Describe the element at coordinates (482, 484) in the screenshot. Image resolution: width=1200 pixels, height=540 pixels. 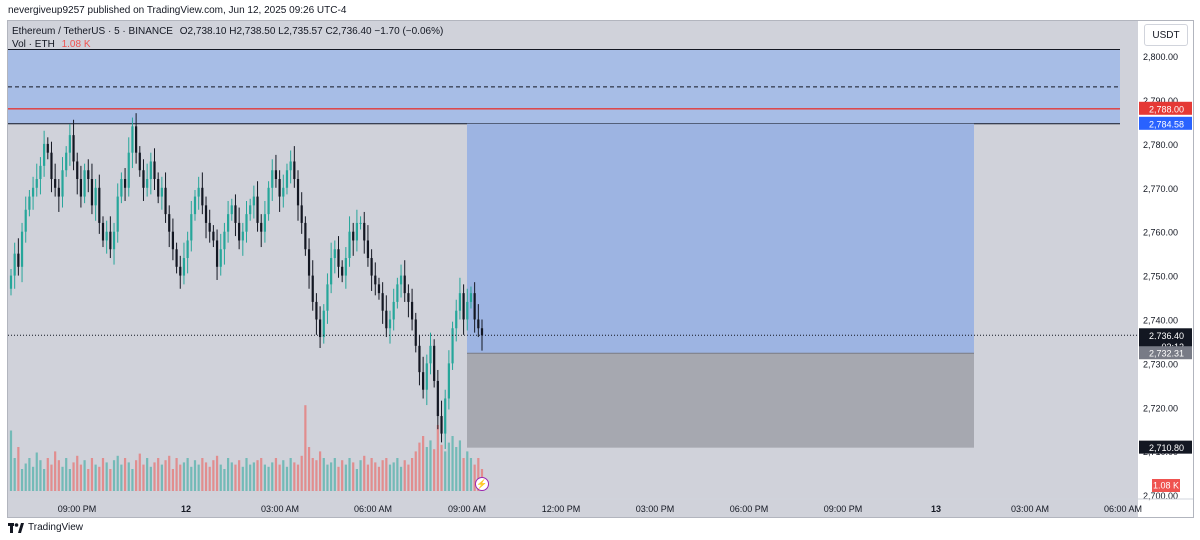
I see `lightning-event-icon: ⚡` at that location.